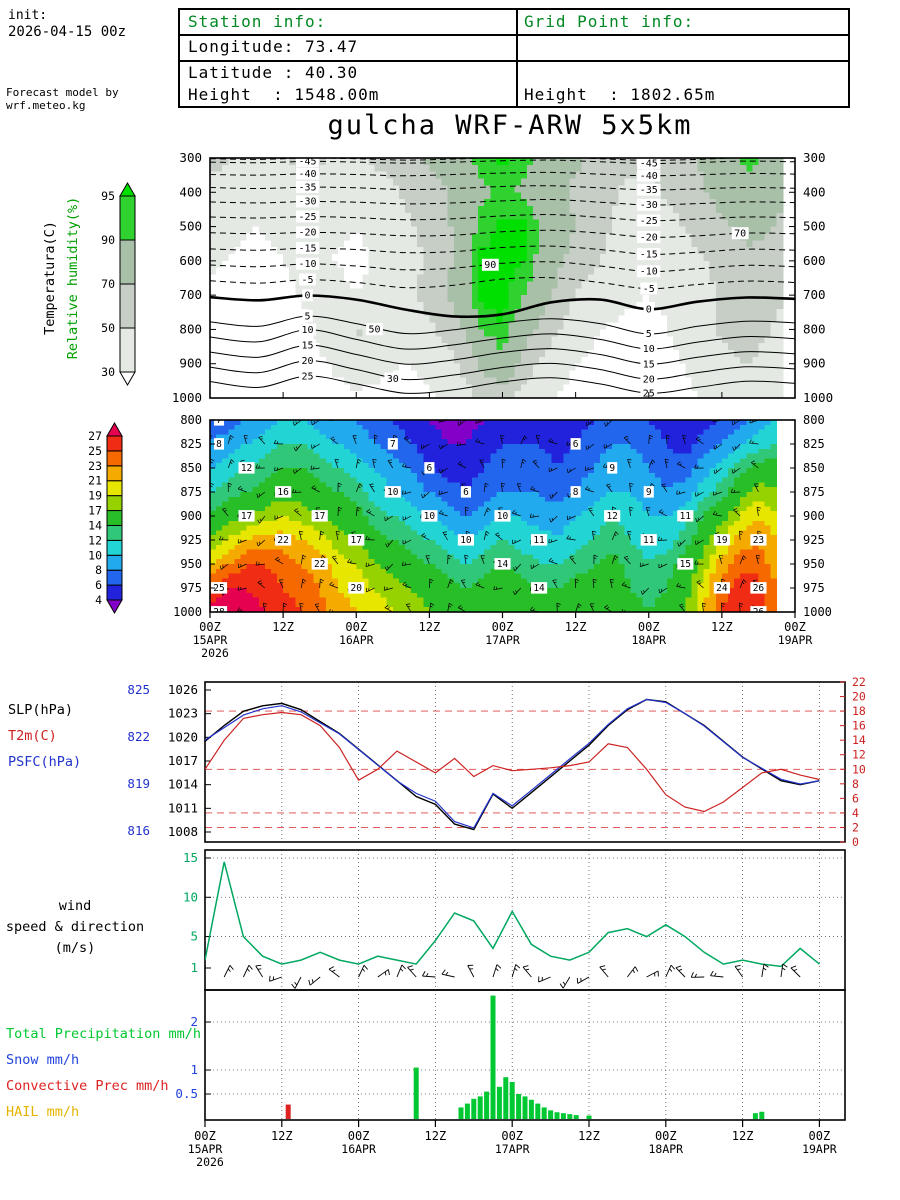 Image resolution: width=900 pixels, height=1200 pixels. I want to click on psfc-line, so click(512, 763).